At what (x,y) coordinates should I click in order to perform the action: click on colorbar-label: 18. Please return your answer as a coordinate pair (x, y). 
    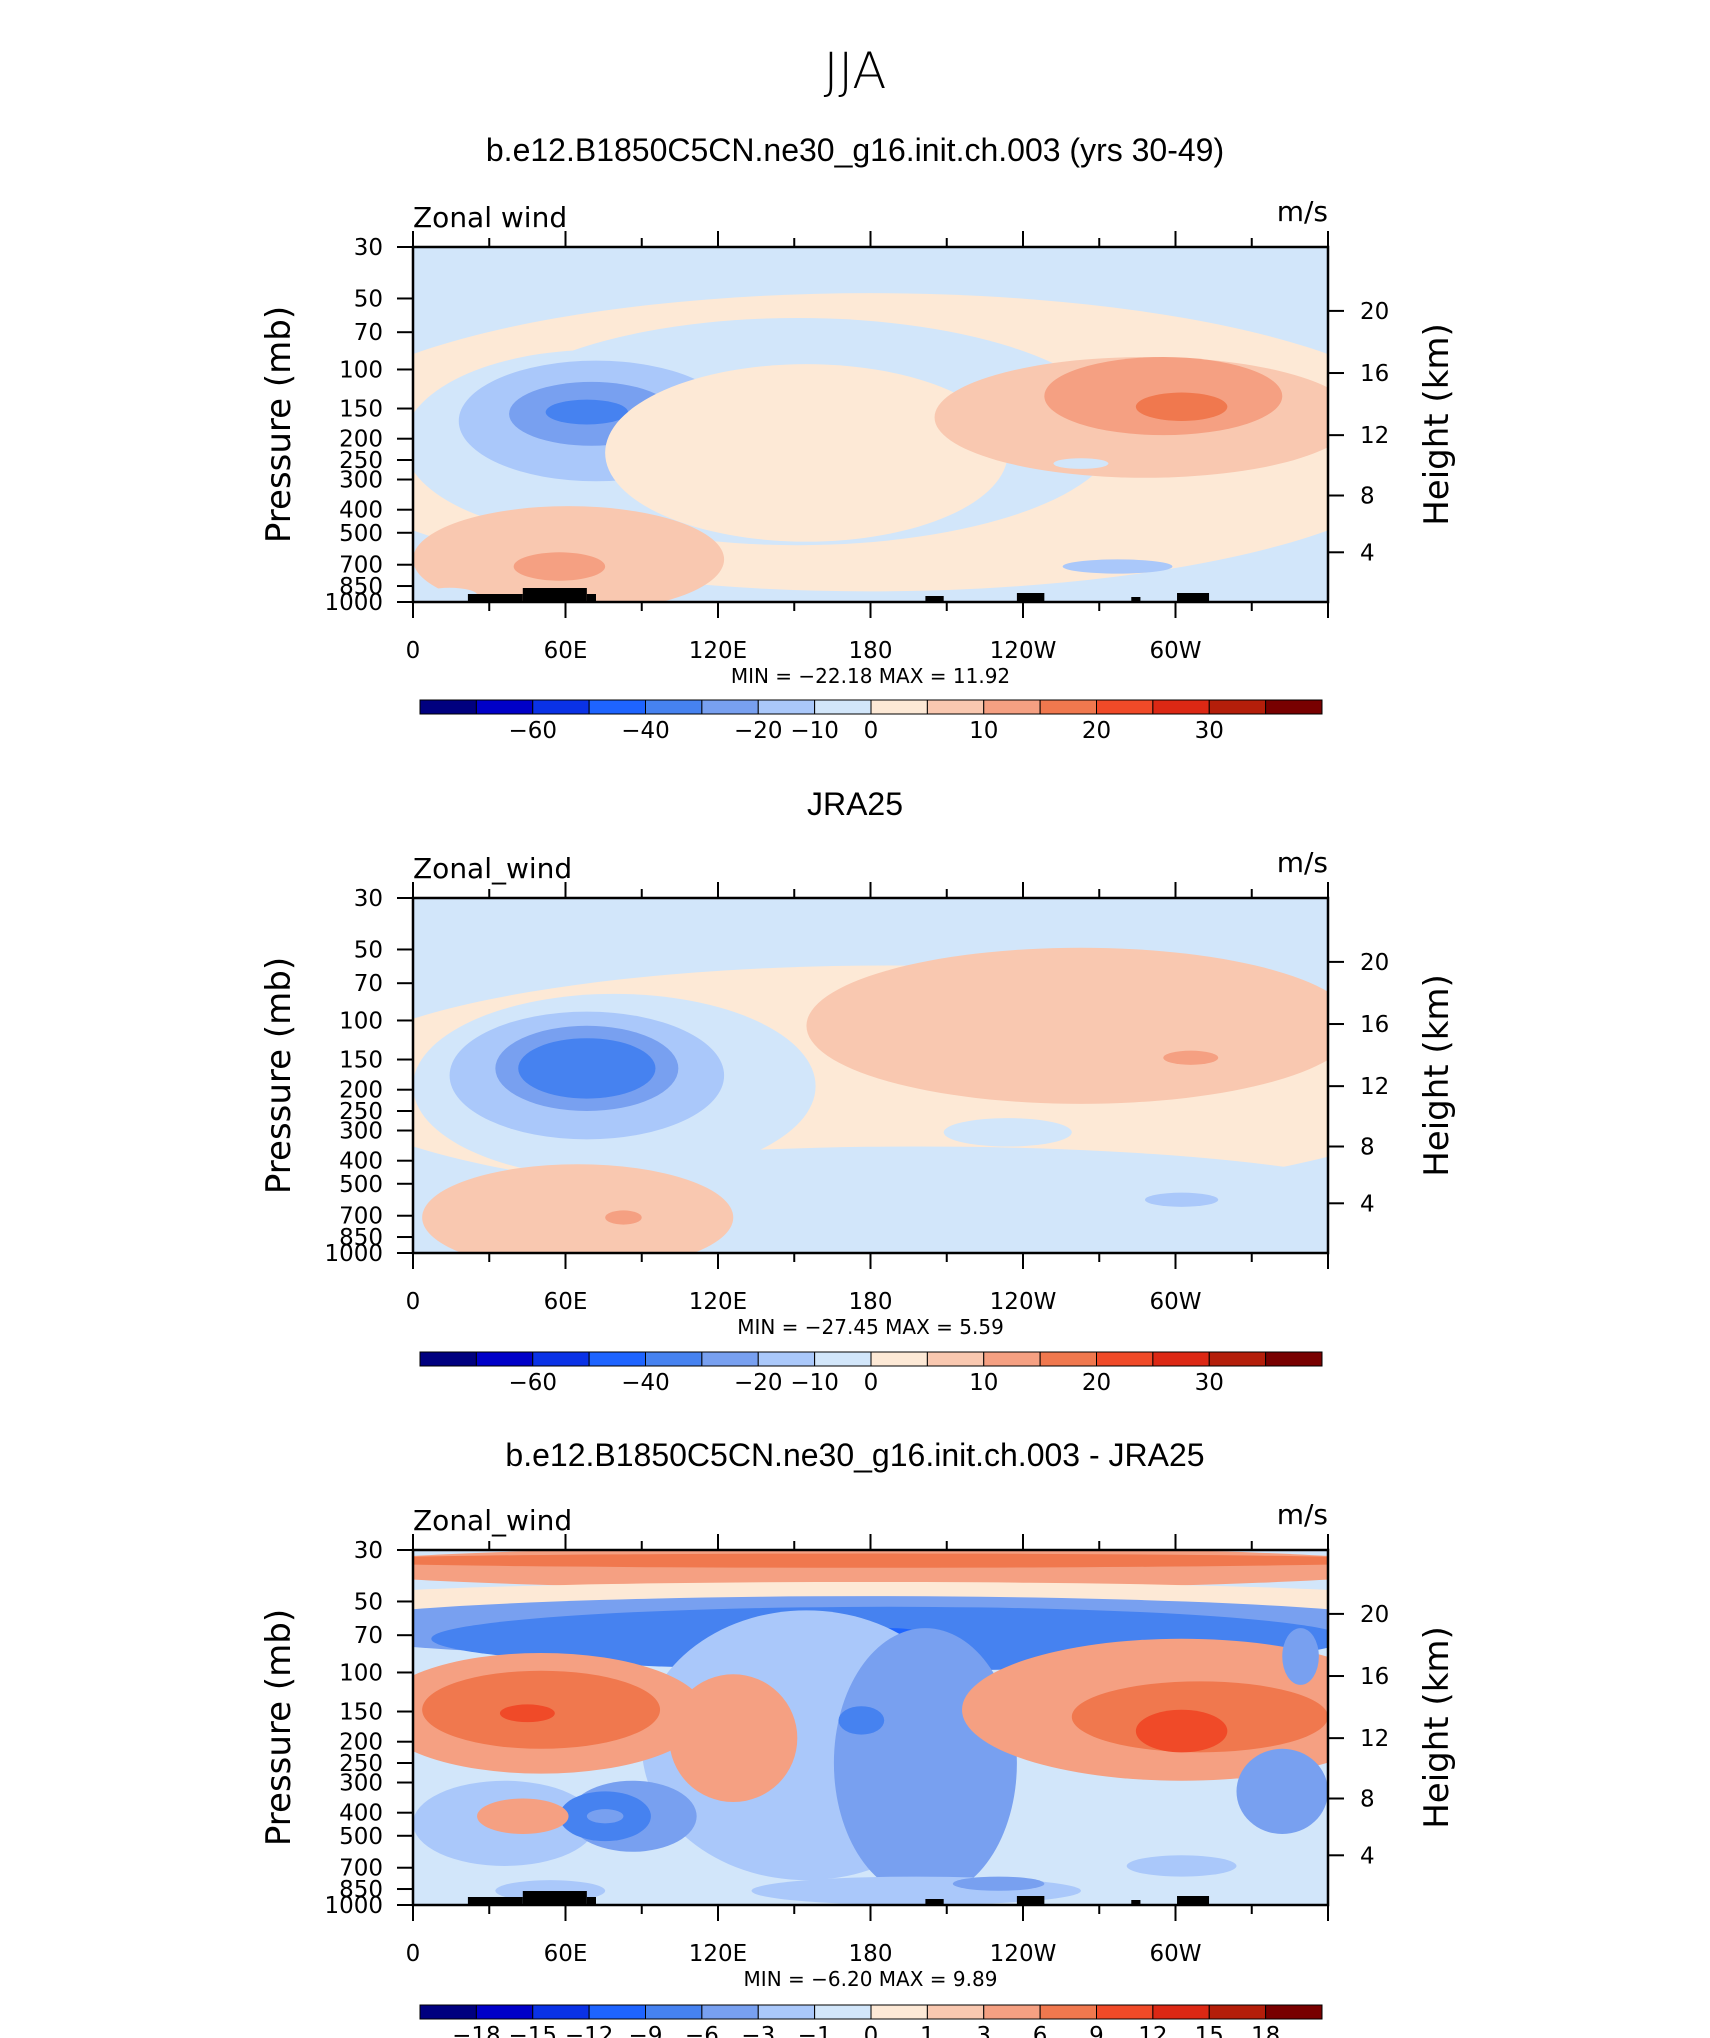
    Looking at the image, I should click on (1265, 2030).